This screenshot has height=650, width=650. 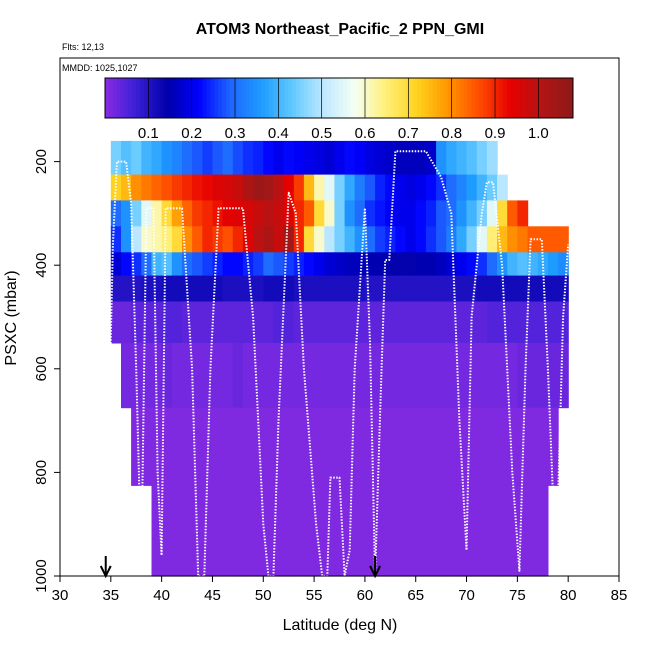 What do you see at coordinates (408, 133) in the screenshot?
I see `colorbar-tick-label: 0.7` at bounding box center [408, 133].